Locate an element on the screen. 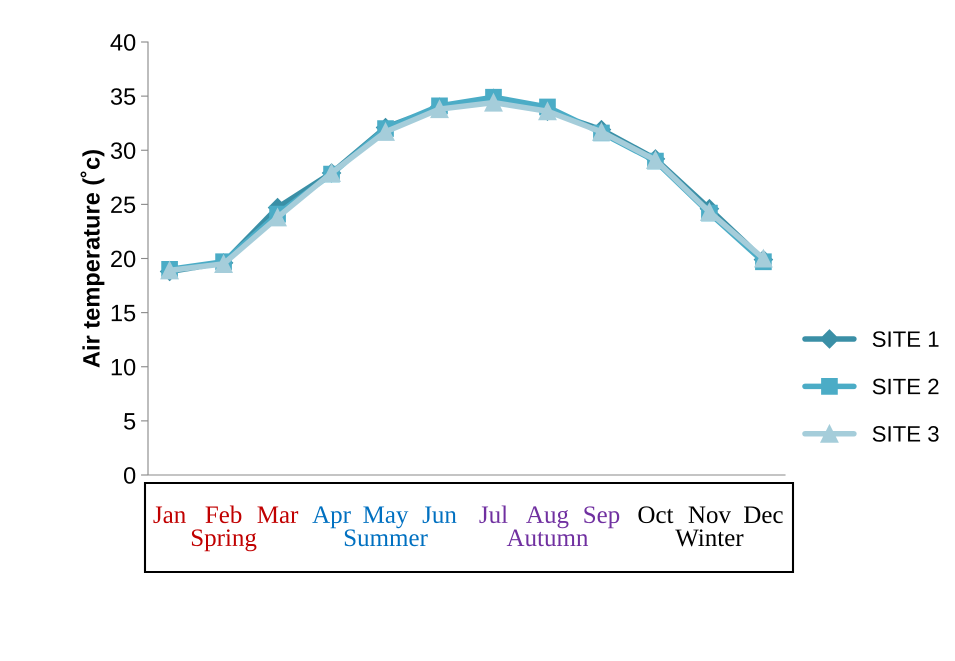  y-tick-label: 15 is located at coordinates (124, 313).